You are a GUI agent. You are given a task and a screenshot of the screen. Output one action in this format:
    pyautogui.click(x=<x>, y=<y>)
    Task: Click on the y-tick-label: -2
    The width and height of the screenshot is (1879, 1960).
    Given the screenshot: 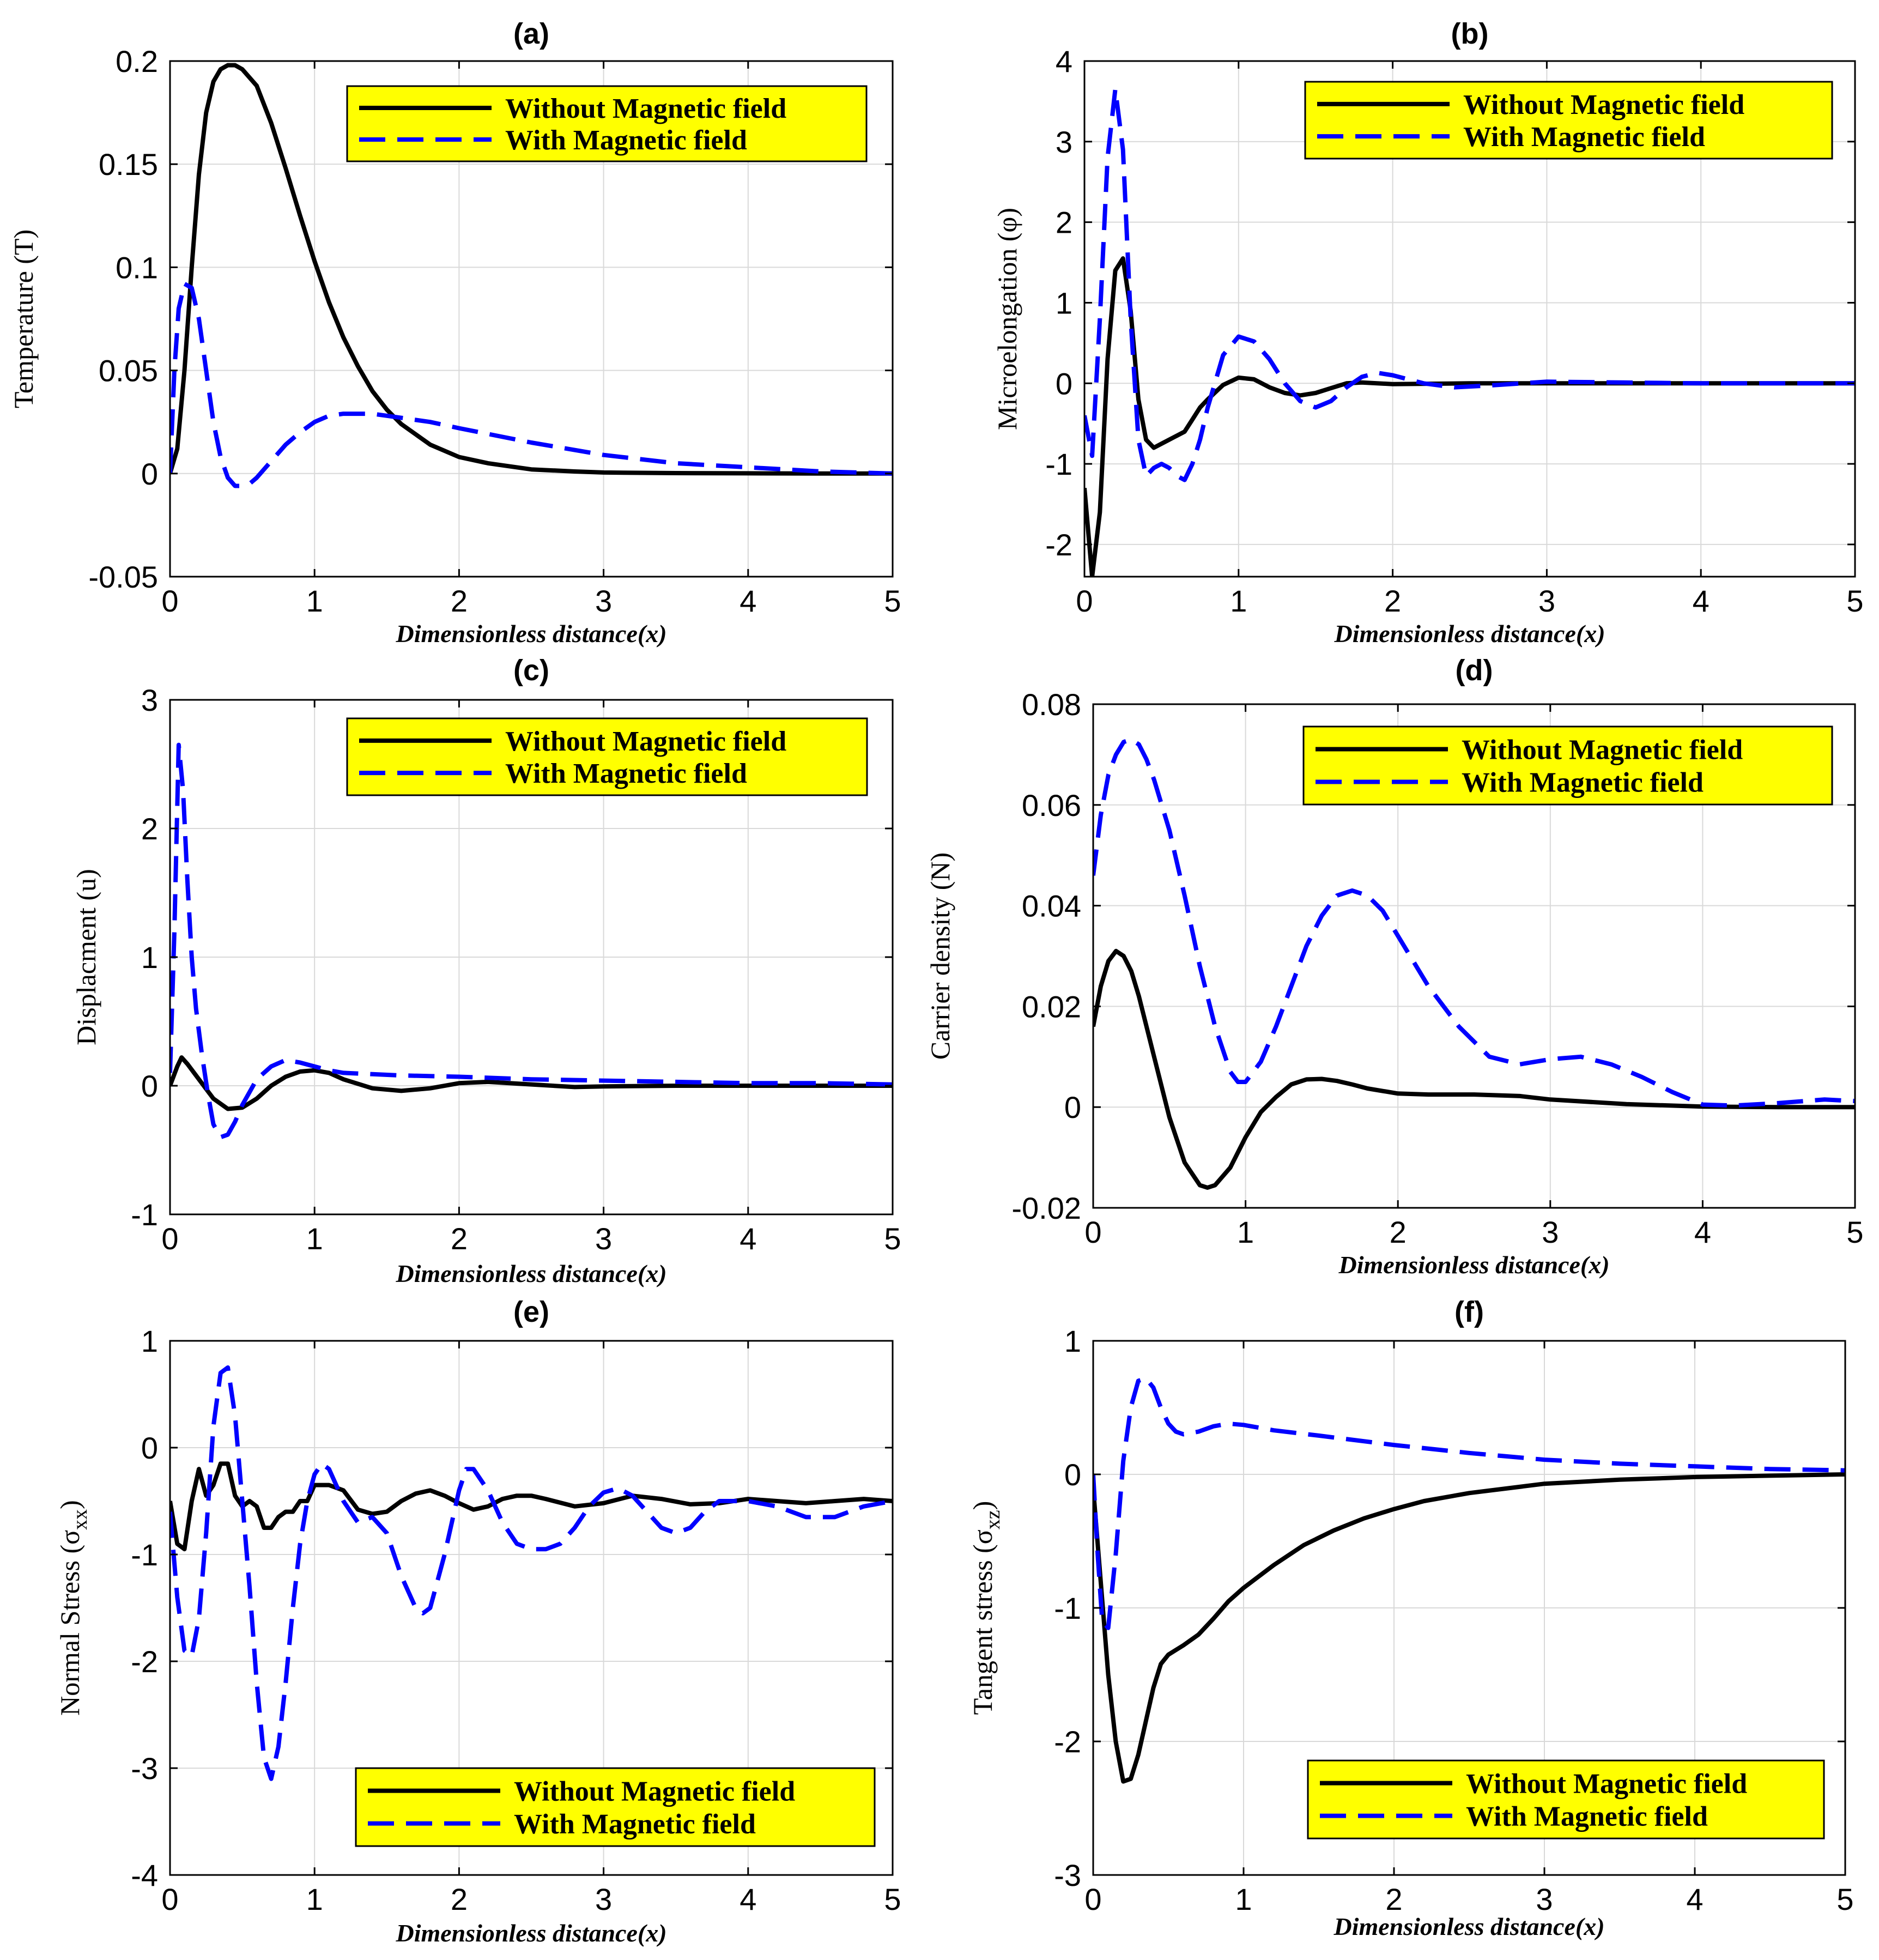 What is the action you would take?
    pyautogui.click(x=144, y=1661)
    